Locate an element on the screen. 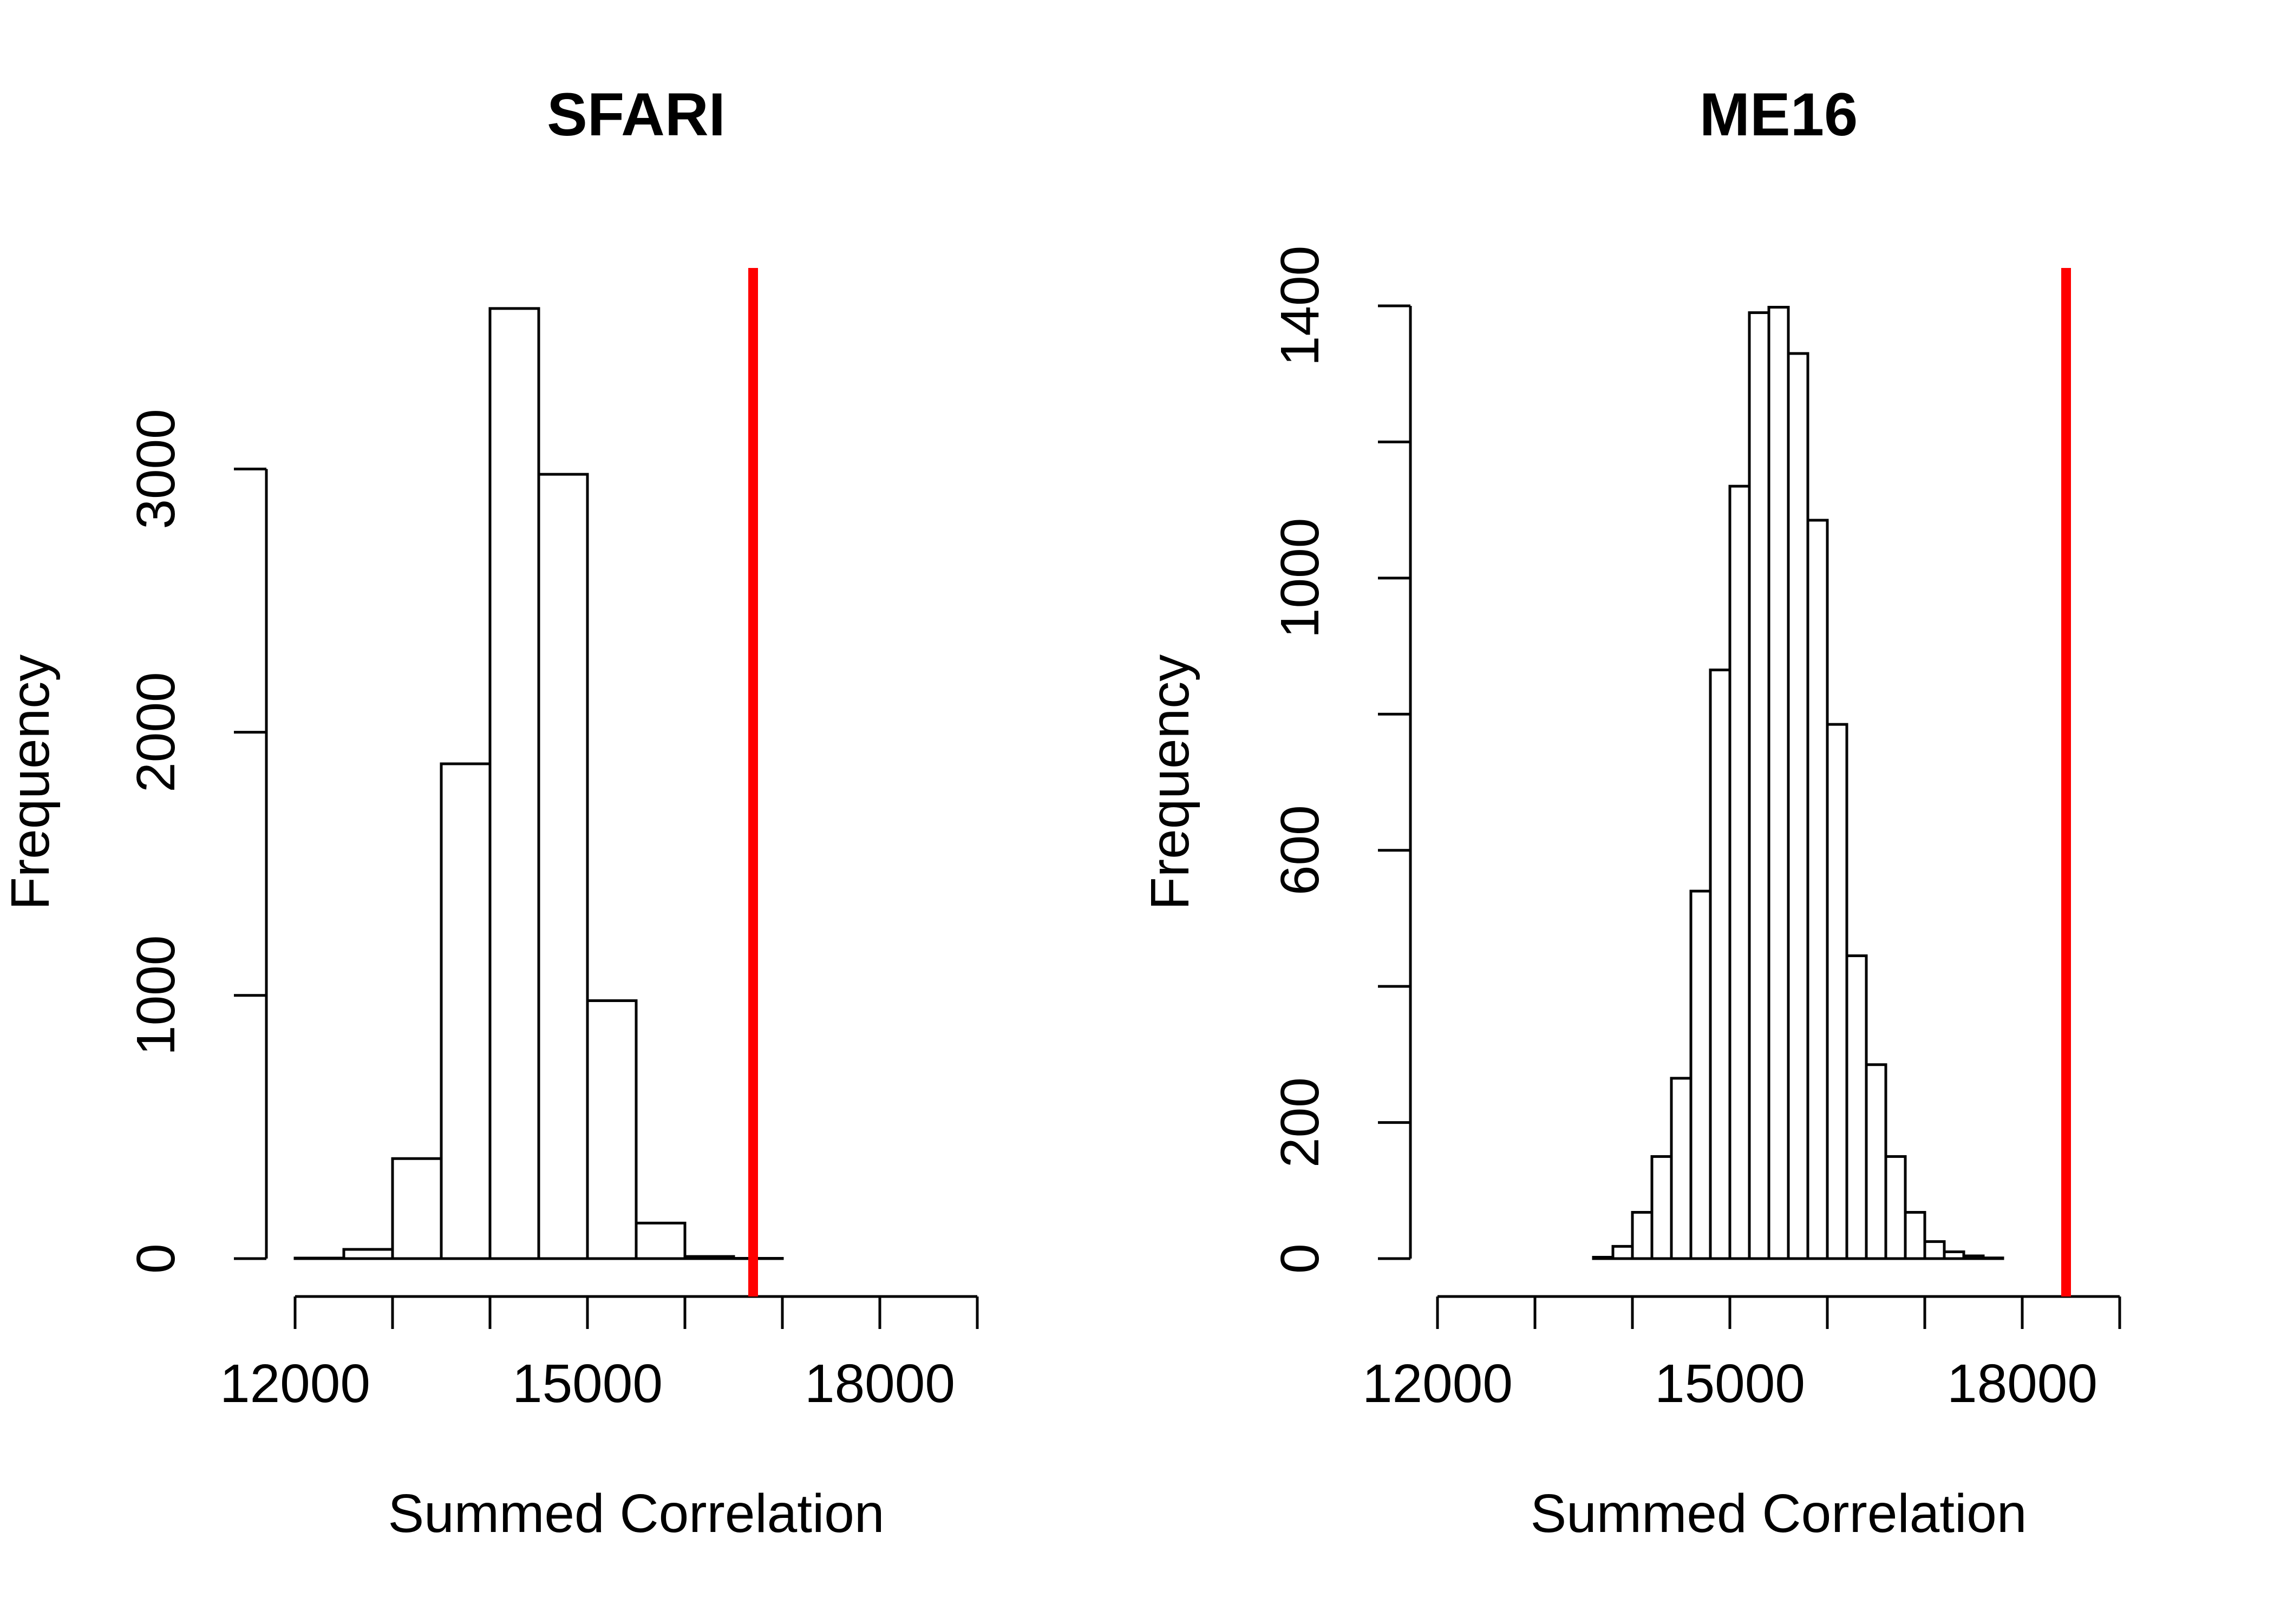 This screenshot has height=1624, width=2274. chart-title-sfari: SFARI is located at coordinates (637, 114).